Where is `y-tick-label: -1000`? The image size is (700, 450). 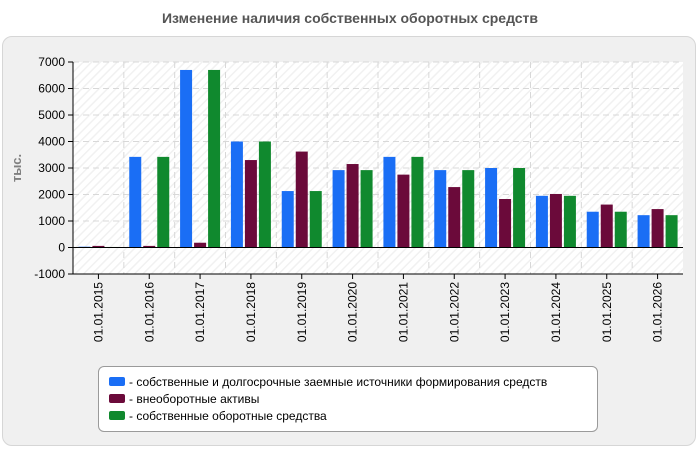
y-tick-label: -1000 is located at coordinates (49, 274).